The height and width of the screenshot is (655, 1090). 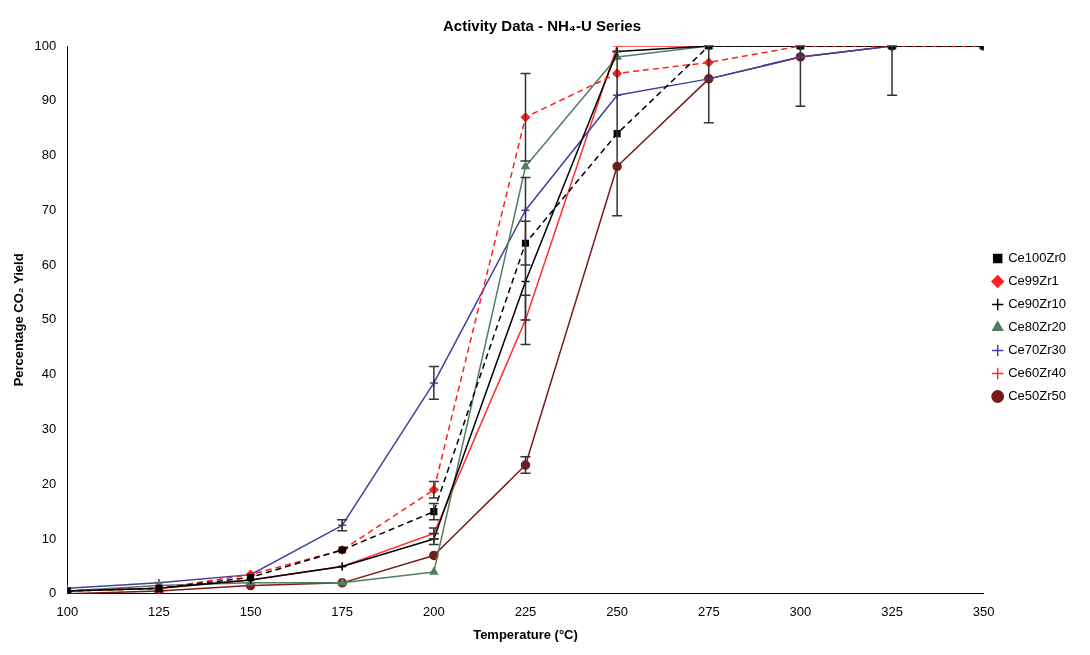 What do you see at coordinates (1037, 350) in the screenshot?
I see `legend-label: Ce70Zr30` at bounding box center [1037, 350].